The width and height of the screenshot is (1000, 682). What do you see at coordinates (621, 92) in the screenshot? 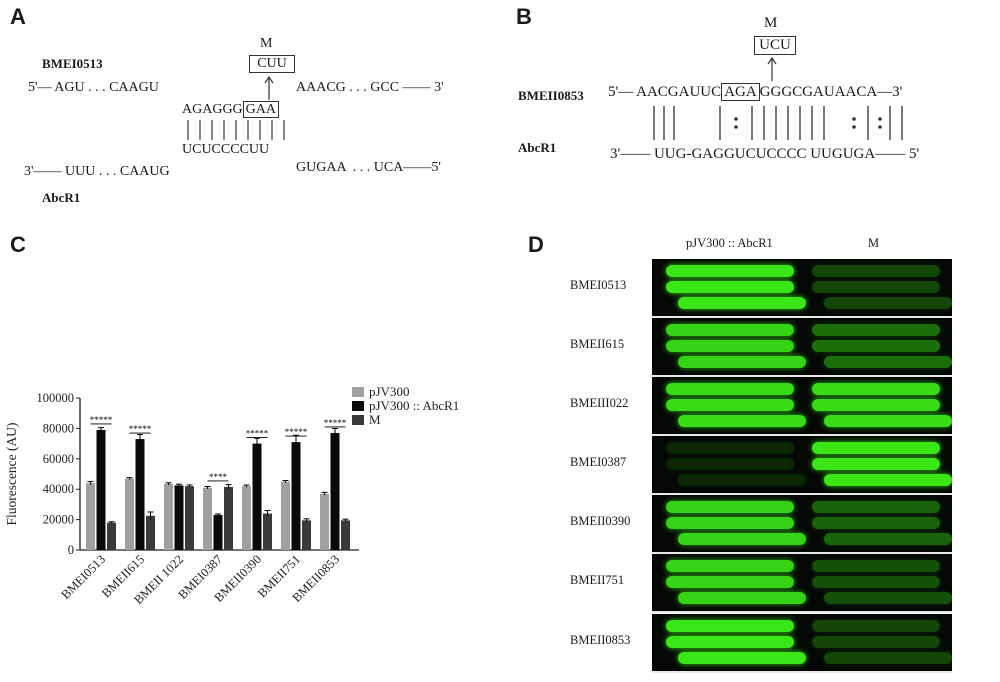
I see `target-prefix-b: 5'—` at bounding box center [621, 92].